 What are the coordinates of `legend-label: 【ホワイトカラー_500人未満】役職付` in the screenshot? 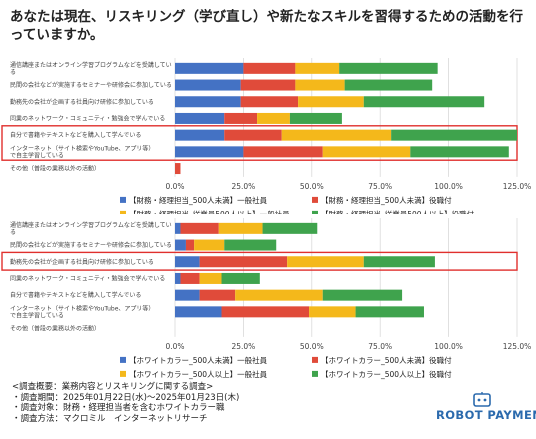 It's located at (386, 360).